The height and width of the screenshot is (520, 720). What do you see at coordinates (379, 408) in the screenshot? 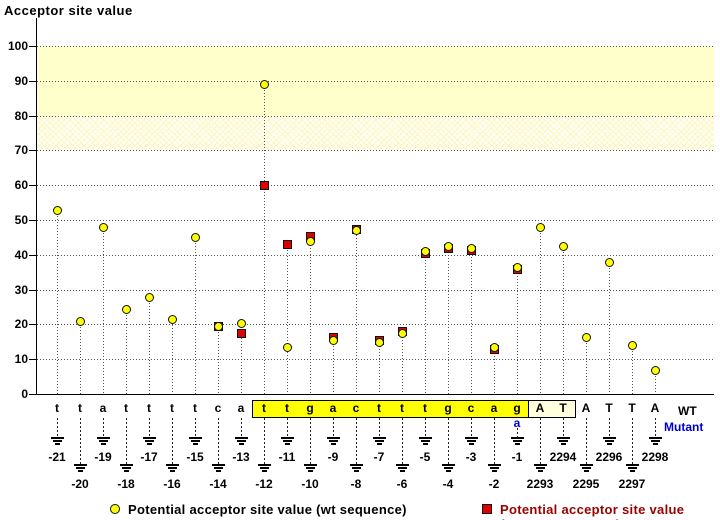
I see `base-letter--7: t` at bounding box center [379, 408].